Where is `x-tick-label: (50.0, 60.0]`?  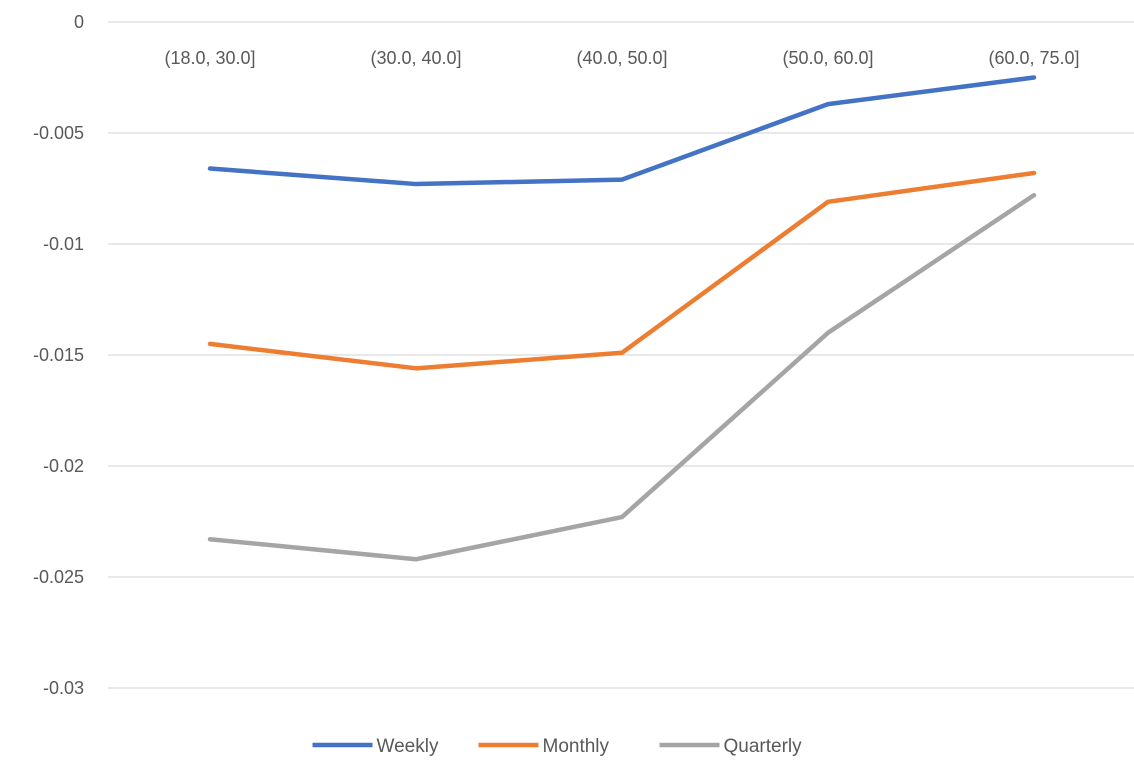
x-tick-label: (50.0, 60.0] is located at coordinates (827, 58).